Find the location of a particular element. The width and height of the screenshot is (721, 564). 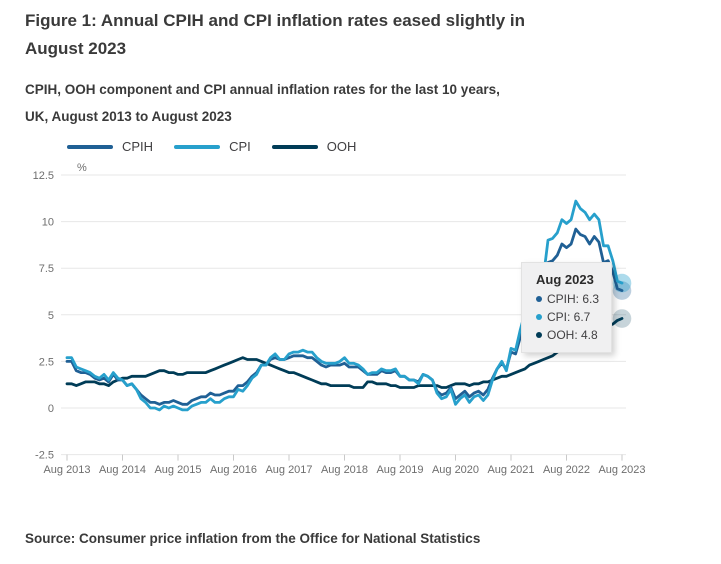

y-tick-label-2.5: 2.5 is located at coordinates (46, 362).